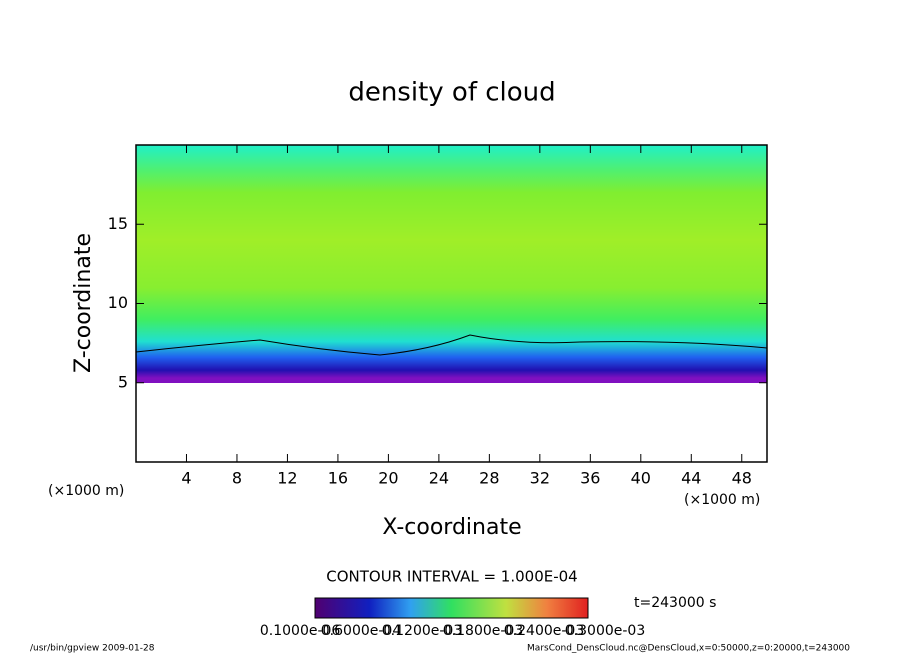 The width and height of the screenshot is (904, 654). I want to click on x-tick-label: 12, so click(287, 478).